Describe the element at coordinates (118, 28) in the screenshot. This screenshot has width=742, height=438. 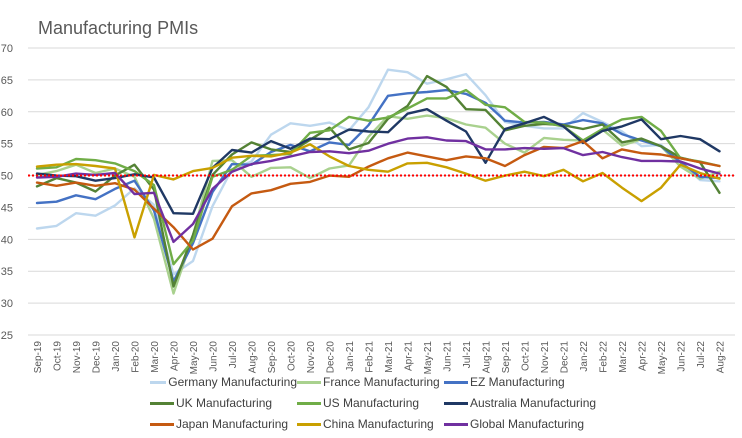
I see `chart-title: Manufacturing PMIs` at that location.